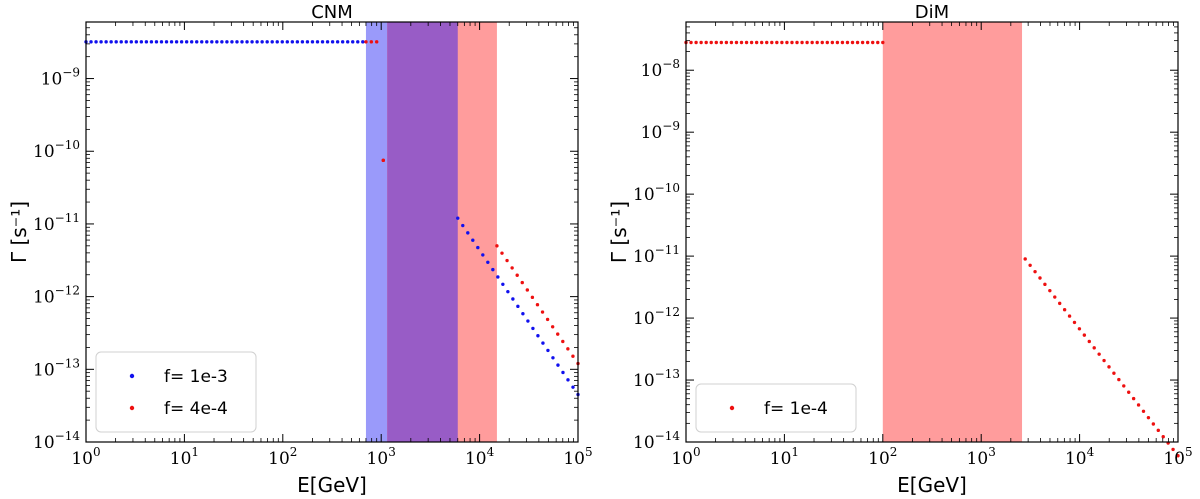  I want to click on y-tick-label: 10−14, so click(656, 441).